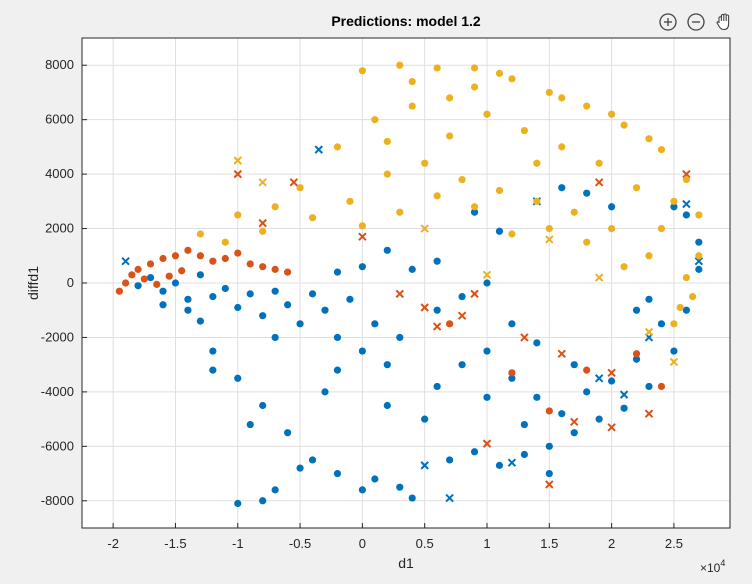  What do you see at coordinates (425, 543) in the screenshot?
I see `x-tick-label: 0.5` at bounding box center [425, 543].